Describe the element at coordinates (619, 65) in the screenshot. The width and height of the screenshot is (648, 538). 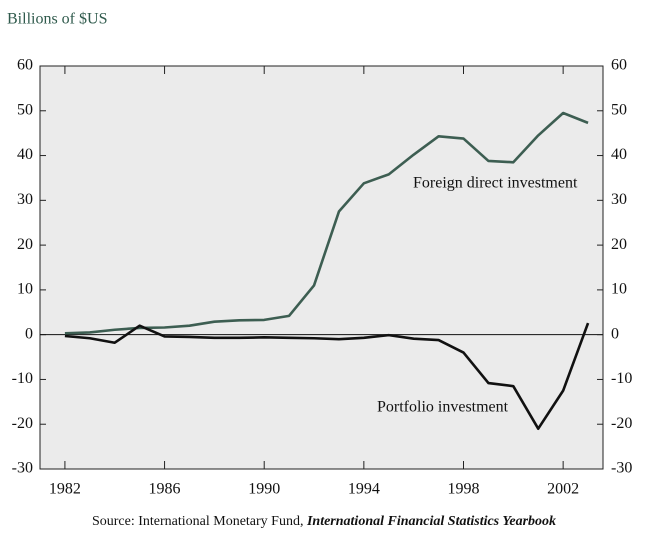
I see `y2-tick-label: 60` at that location.